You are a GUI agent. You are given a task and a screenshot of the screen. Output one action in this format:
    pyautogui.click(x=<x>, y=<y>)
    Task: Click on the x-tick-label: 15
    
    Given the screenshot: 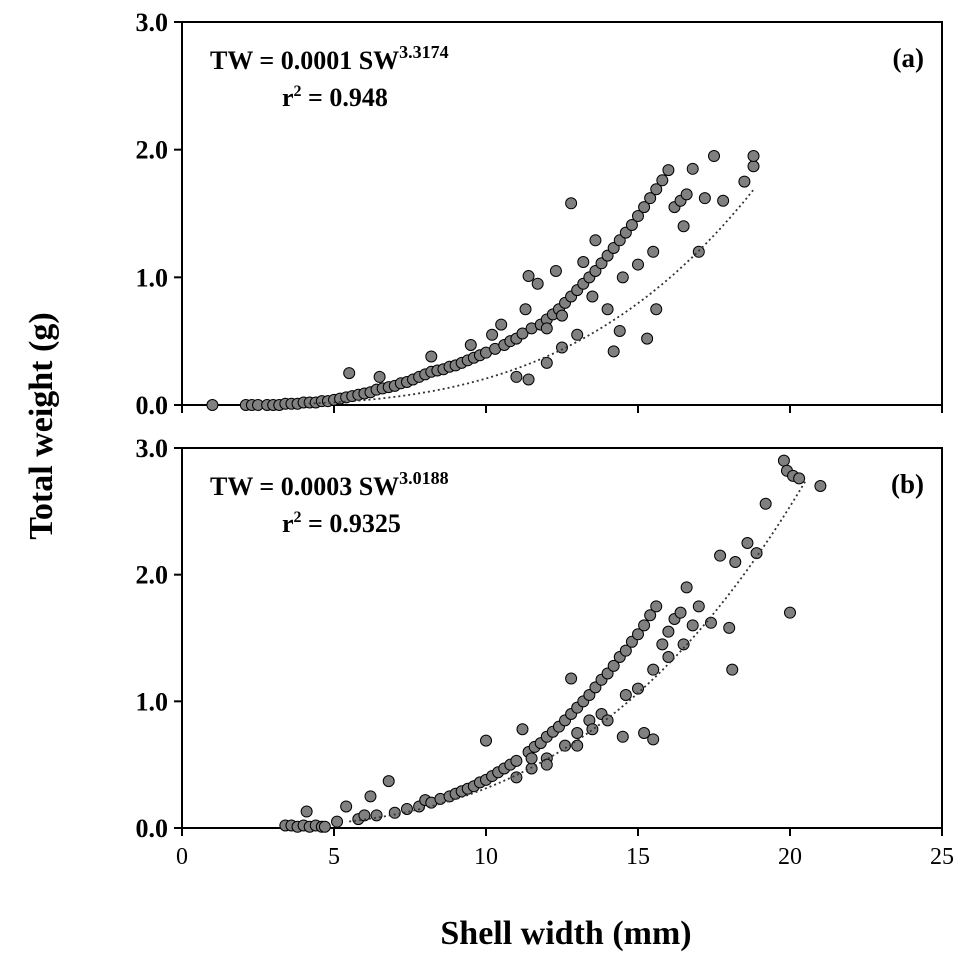 What is the action you would take?
    pyautogui.click(x=638, y=857)
    